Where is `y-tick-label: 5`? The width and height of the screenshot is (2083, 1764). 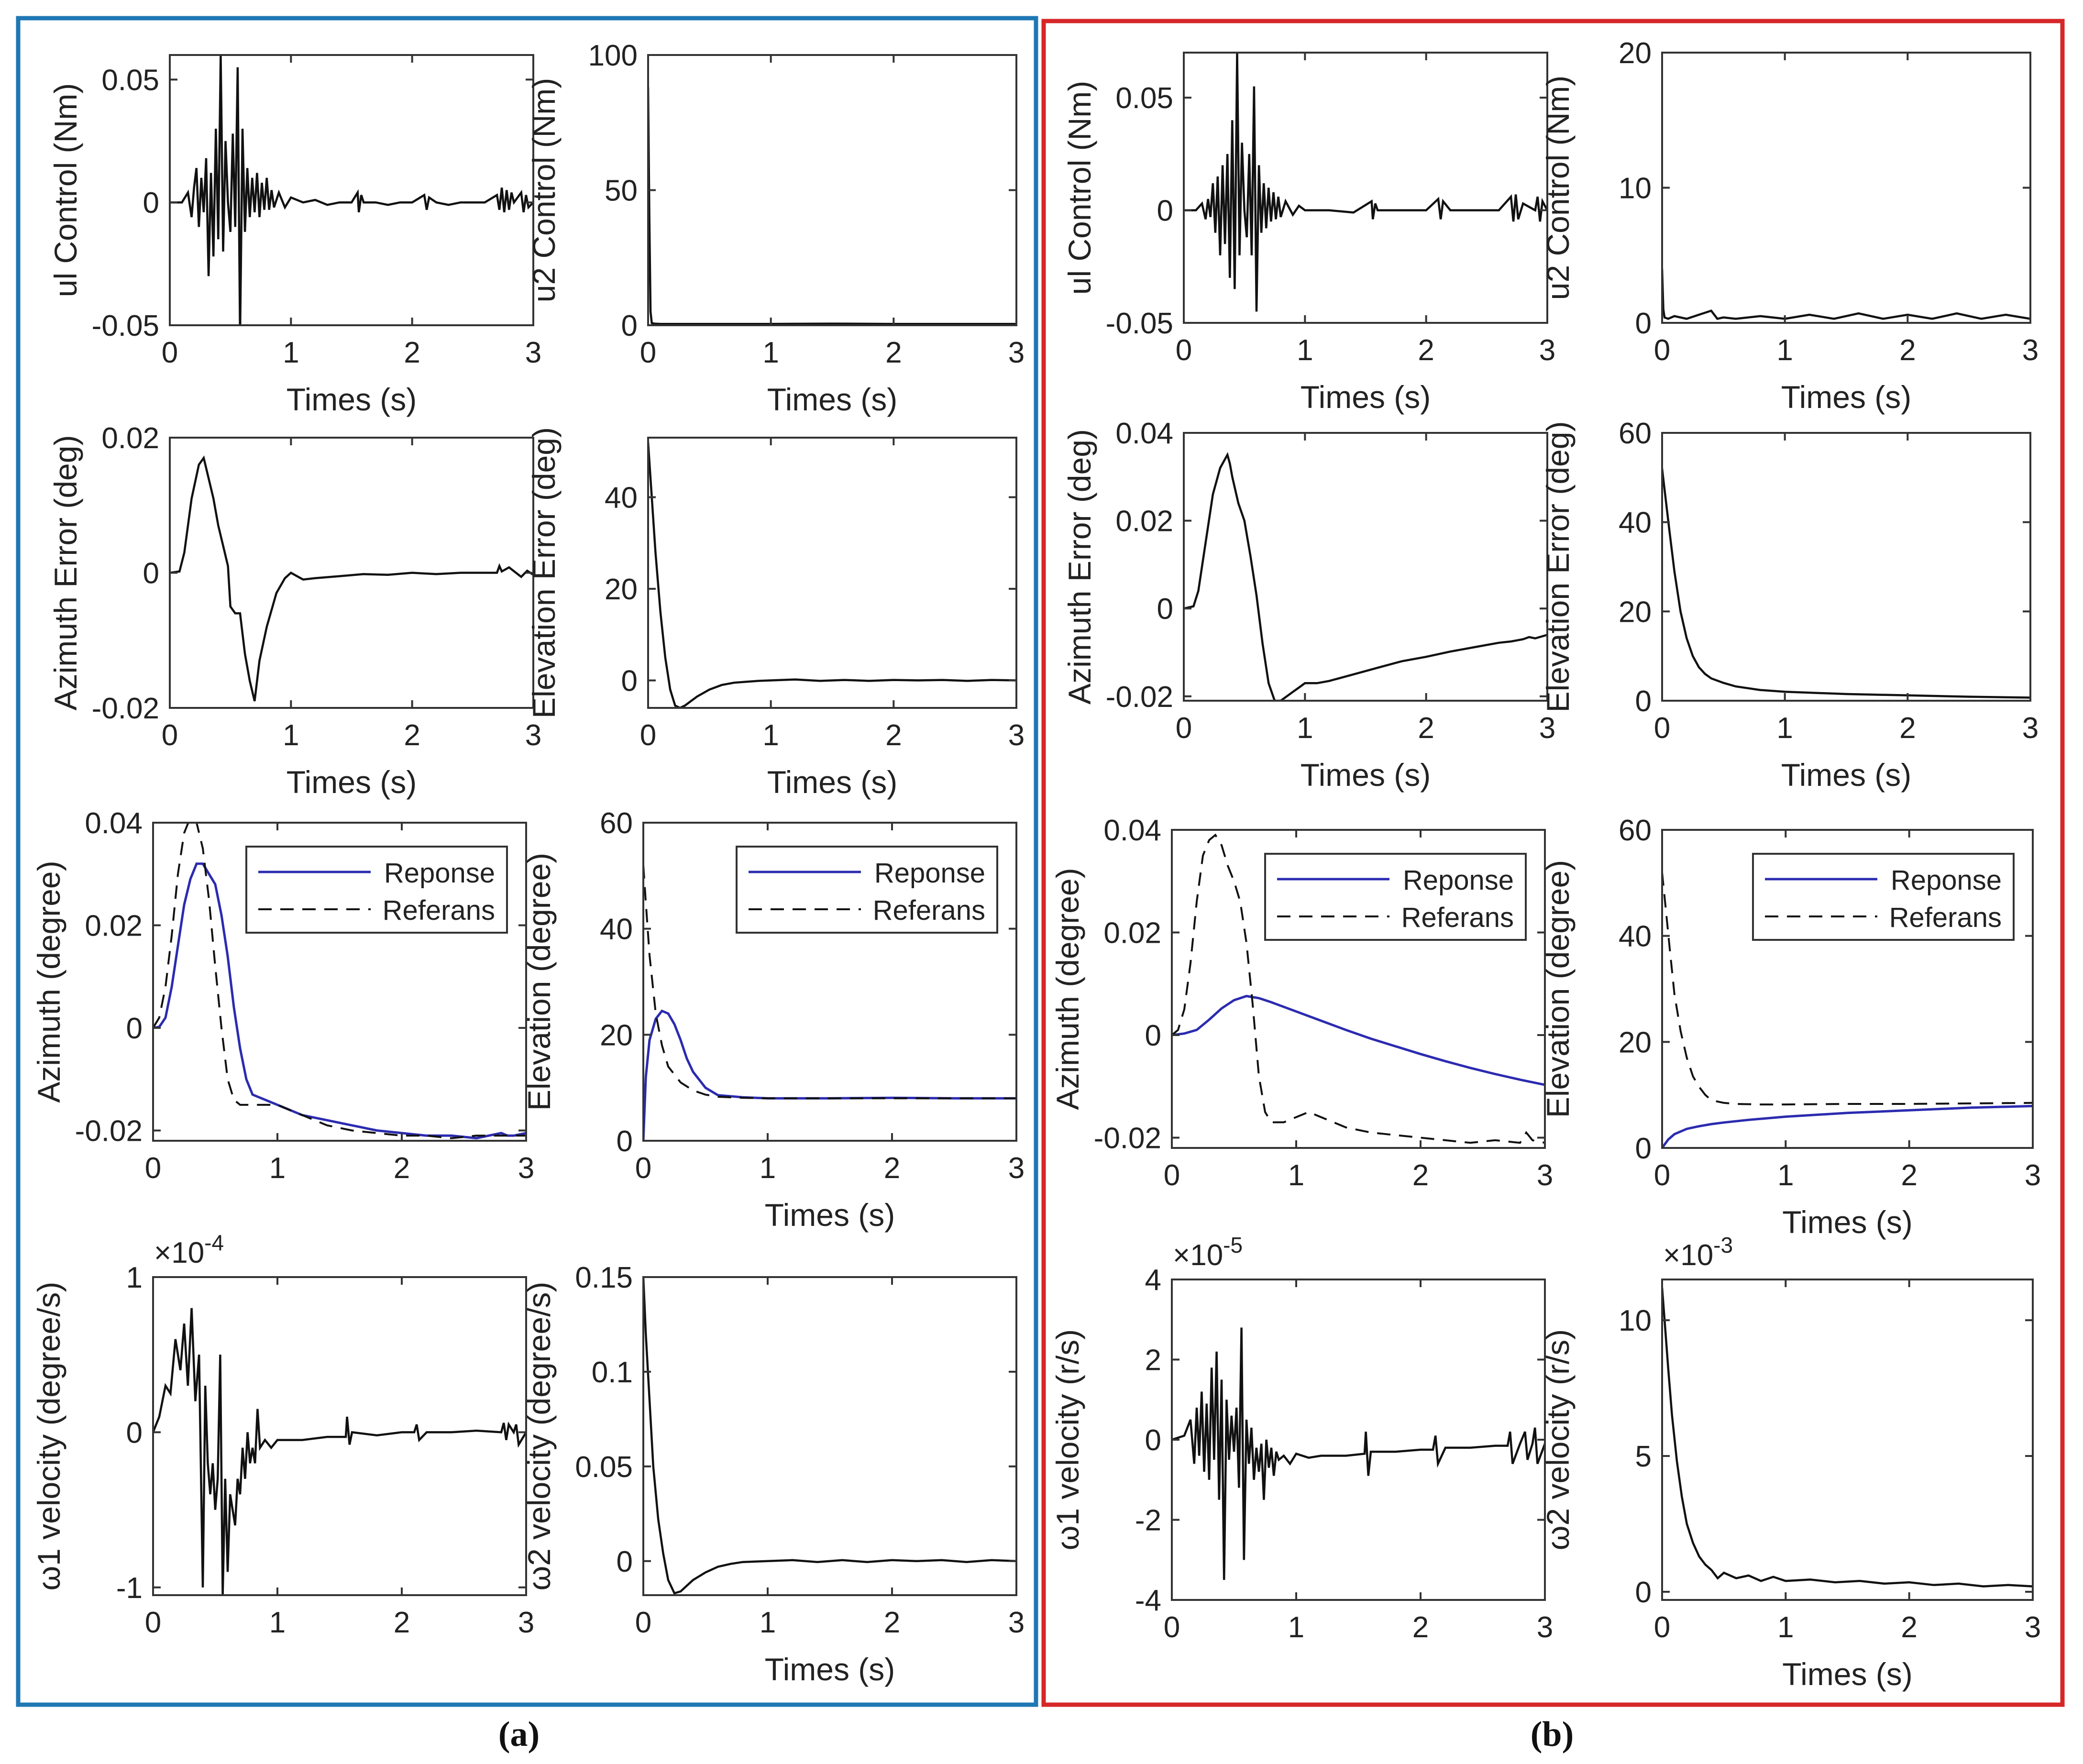
y-tick-label: 5 is located at coordinates (1643, 1456).